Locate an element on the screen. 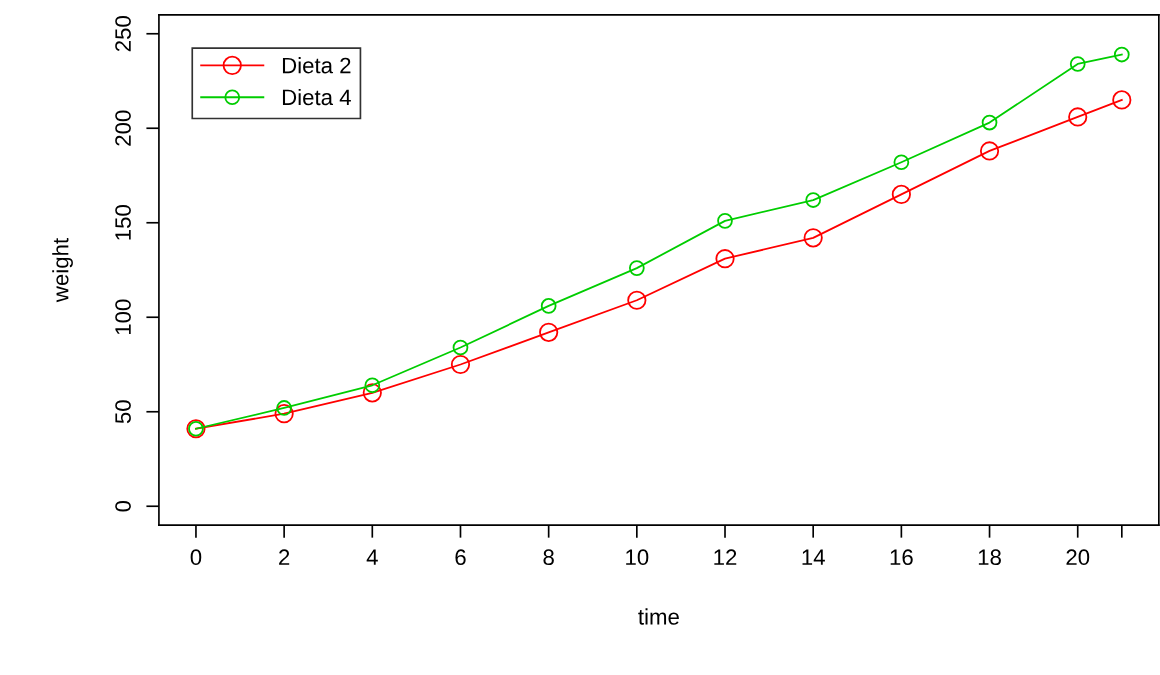 This screenshot has width=1160, height=675. x-tick-label: 8 is located at coordinates (548, 557).